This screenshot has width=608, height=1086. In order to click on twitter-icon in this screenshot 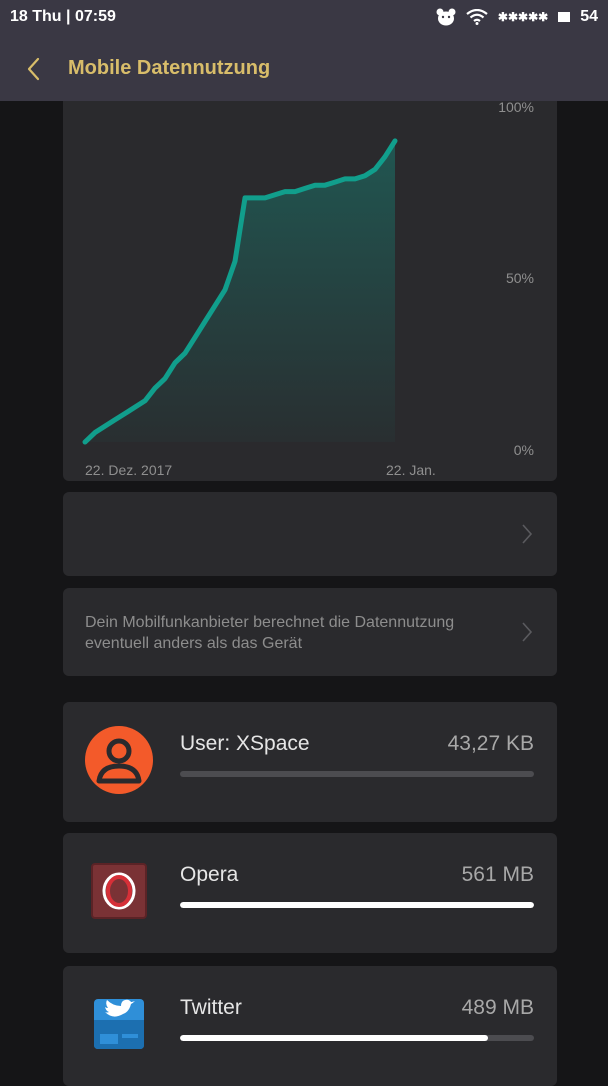, I will do `click(119, 1024)`.